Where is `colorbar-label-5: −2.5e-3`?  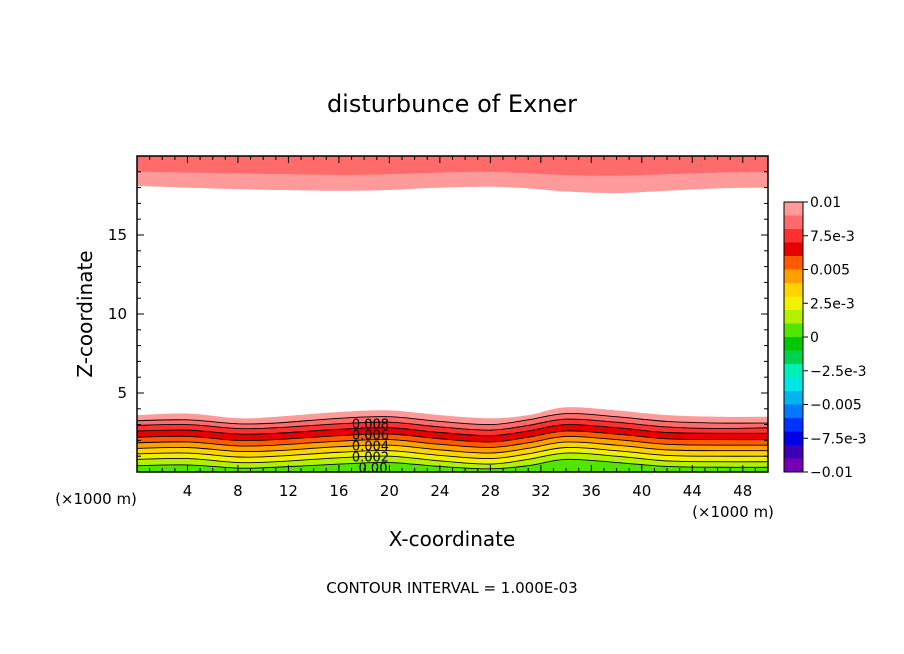
colorbar-label-5: −2.5e-3 is located at coordinates (838, 372).